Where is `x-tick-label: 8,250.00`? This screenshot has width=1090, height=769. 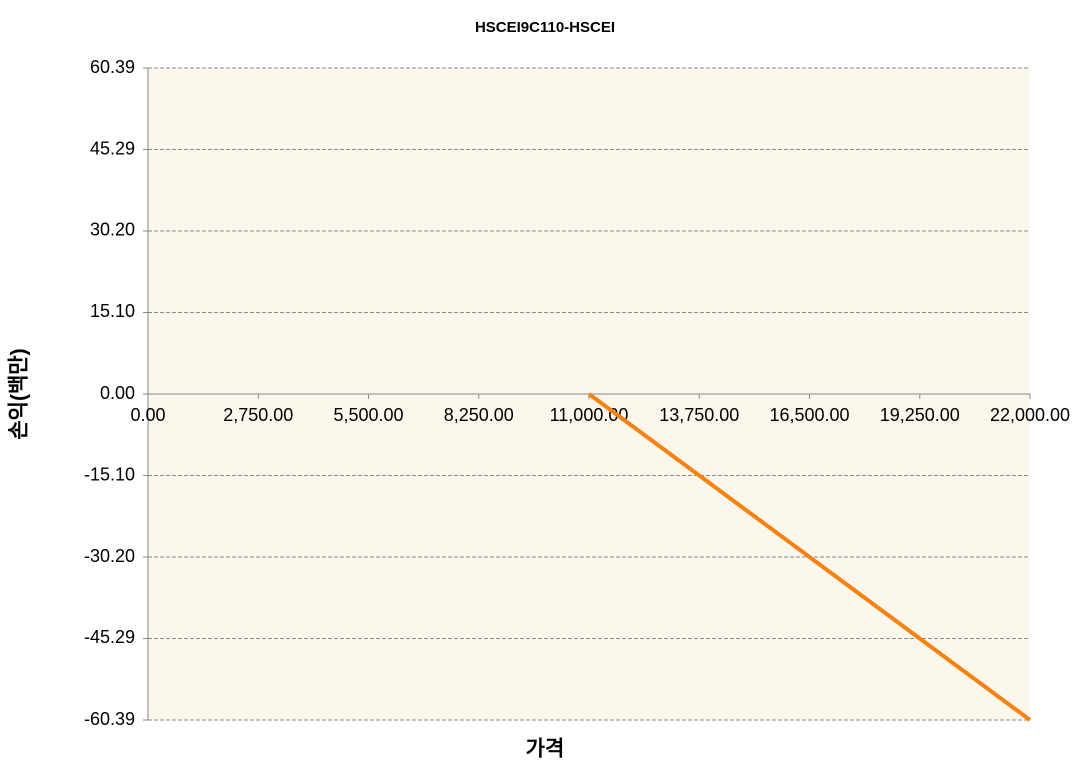 x-tick-label: 8,250.00 is located at coordinates (479, 415).